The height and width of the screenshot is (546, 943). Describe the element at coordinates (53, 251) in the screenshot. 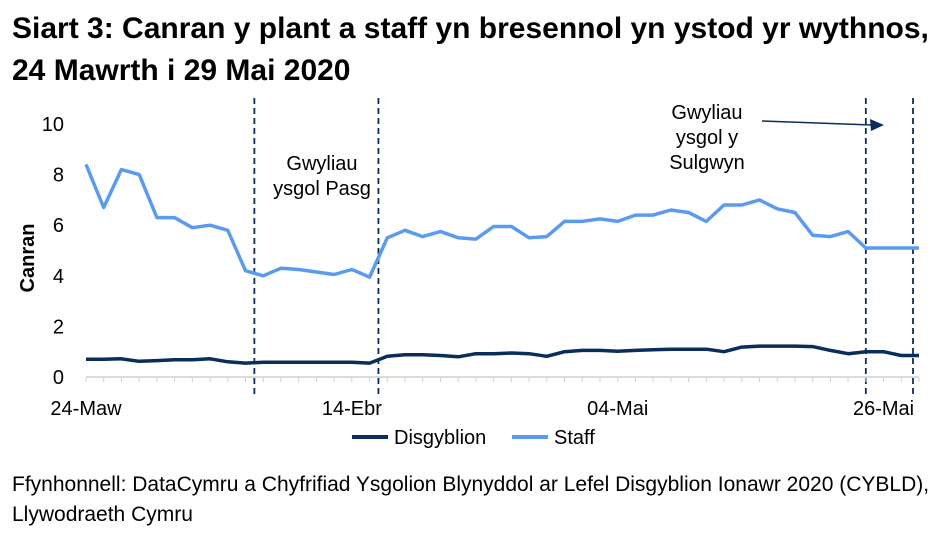

I see `y-axis-tick-labels: 0 2 4 6 8 10` at that location.